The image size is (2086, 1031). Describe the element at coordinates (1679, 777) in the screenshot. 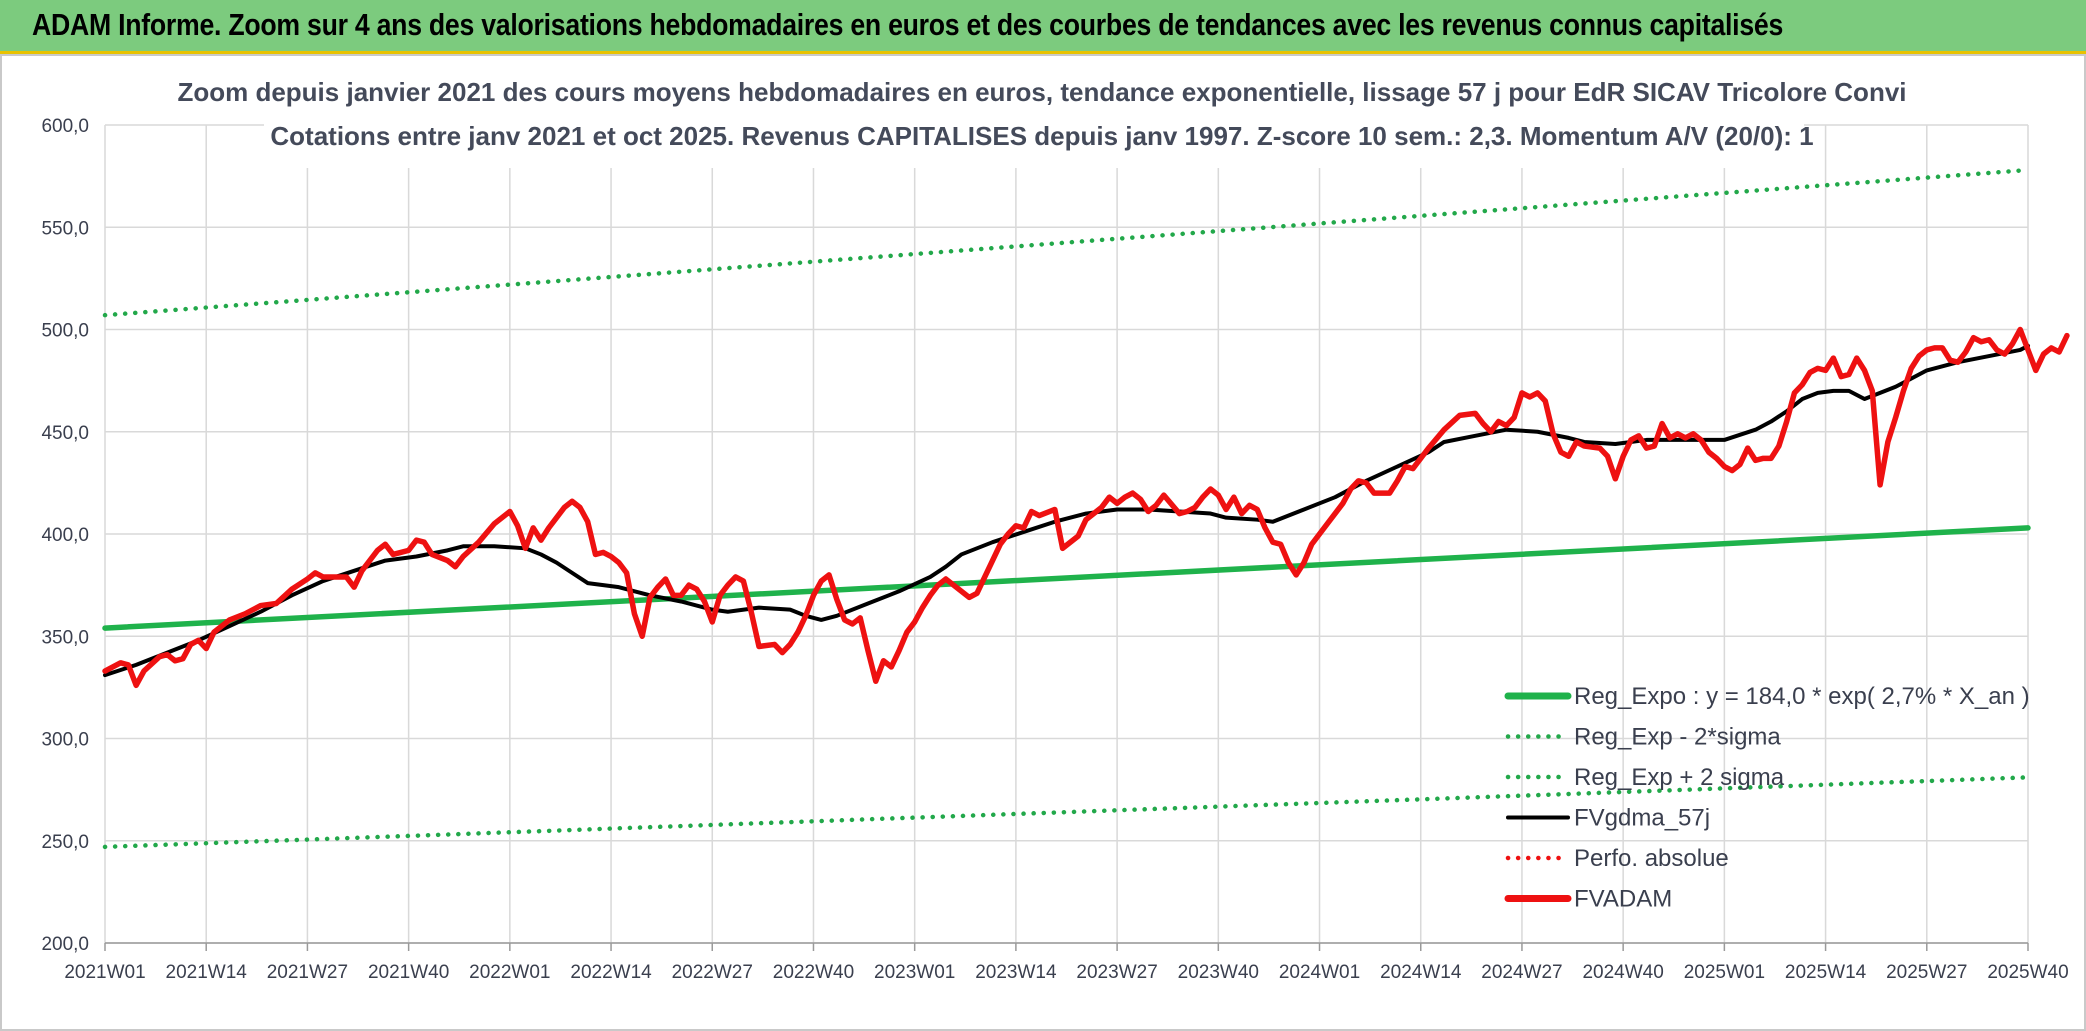

I see `legend-label: Reg_Exp + 2 sigma` at that location.